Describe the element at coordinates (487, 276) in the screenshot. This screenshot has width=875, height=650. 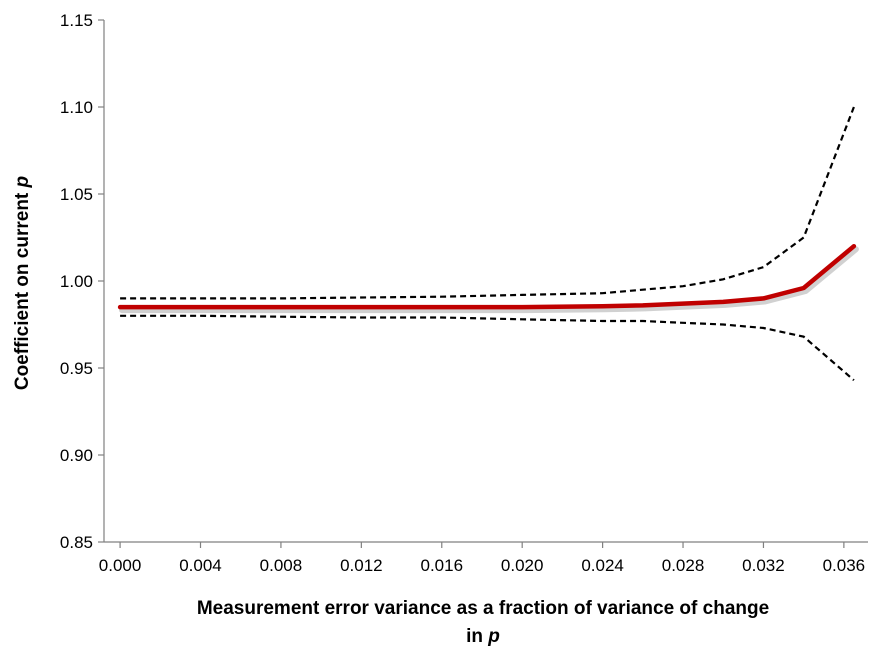
I see `series-line-estimate` at that location.